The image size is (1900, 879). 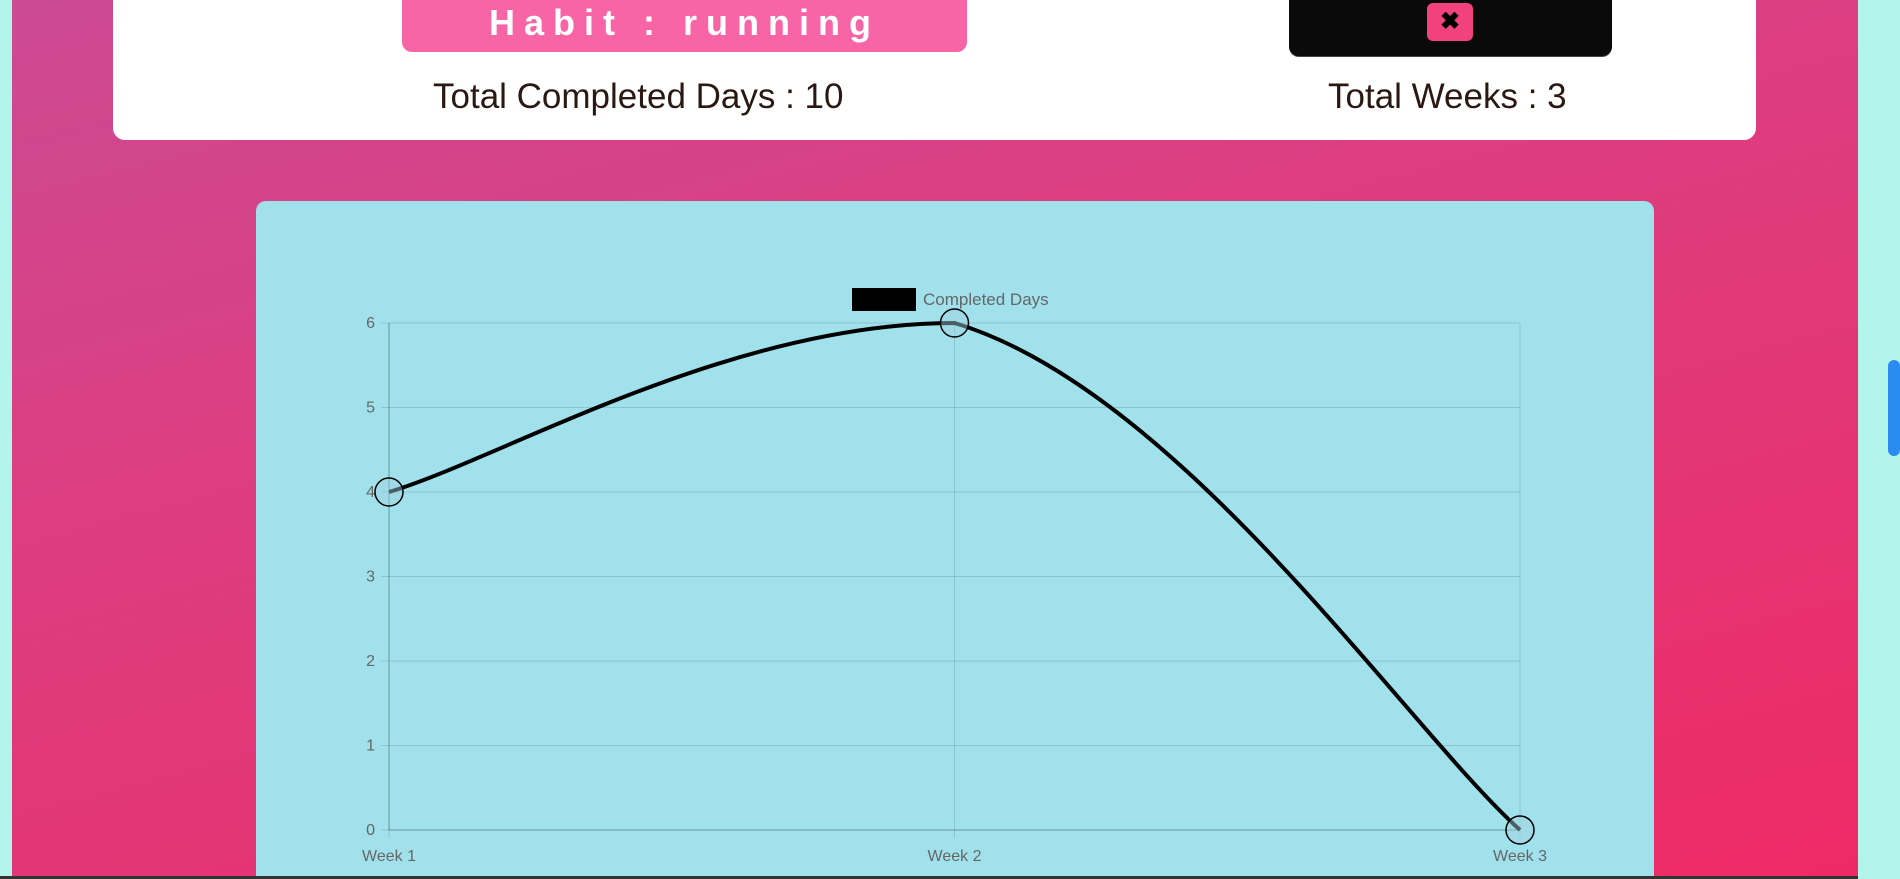 I want to click on habit-title: Habit : running, so click(x=684, y=26).